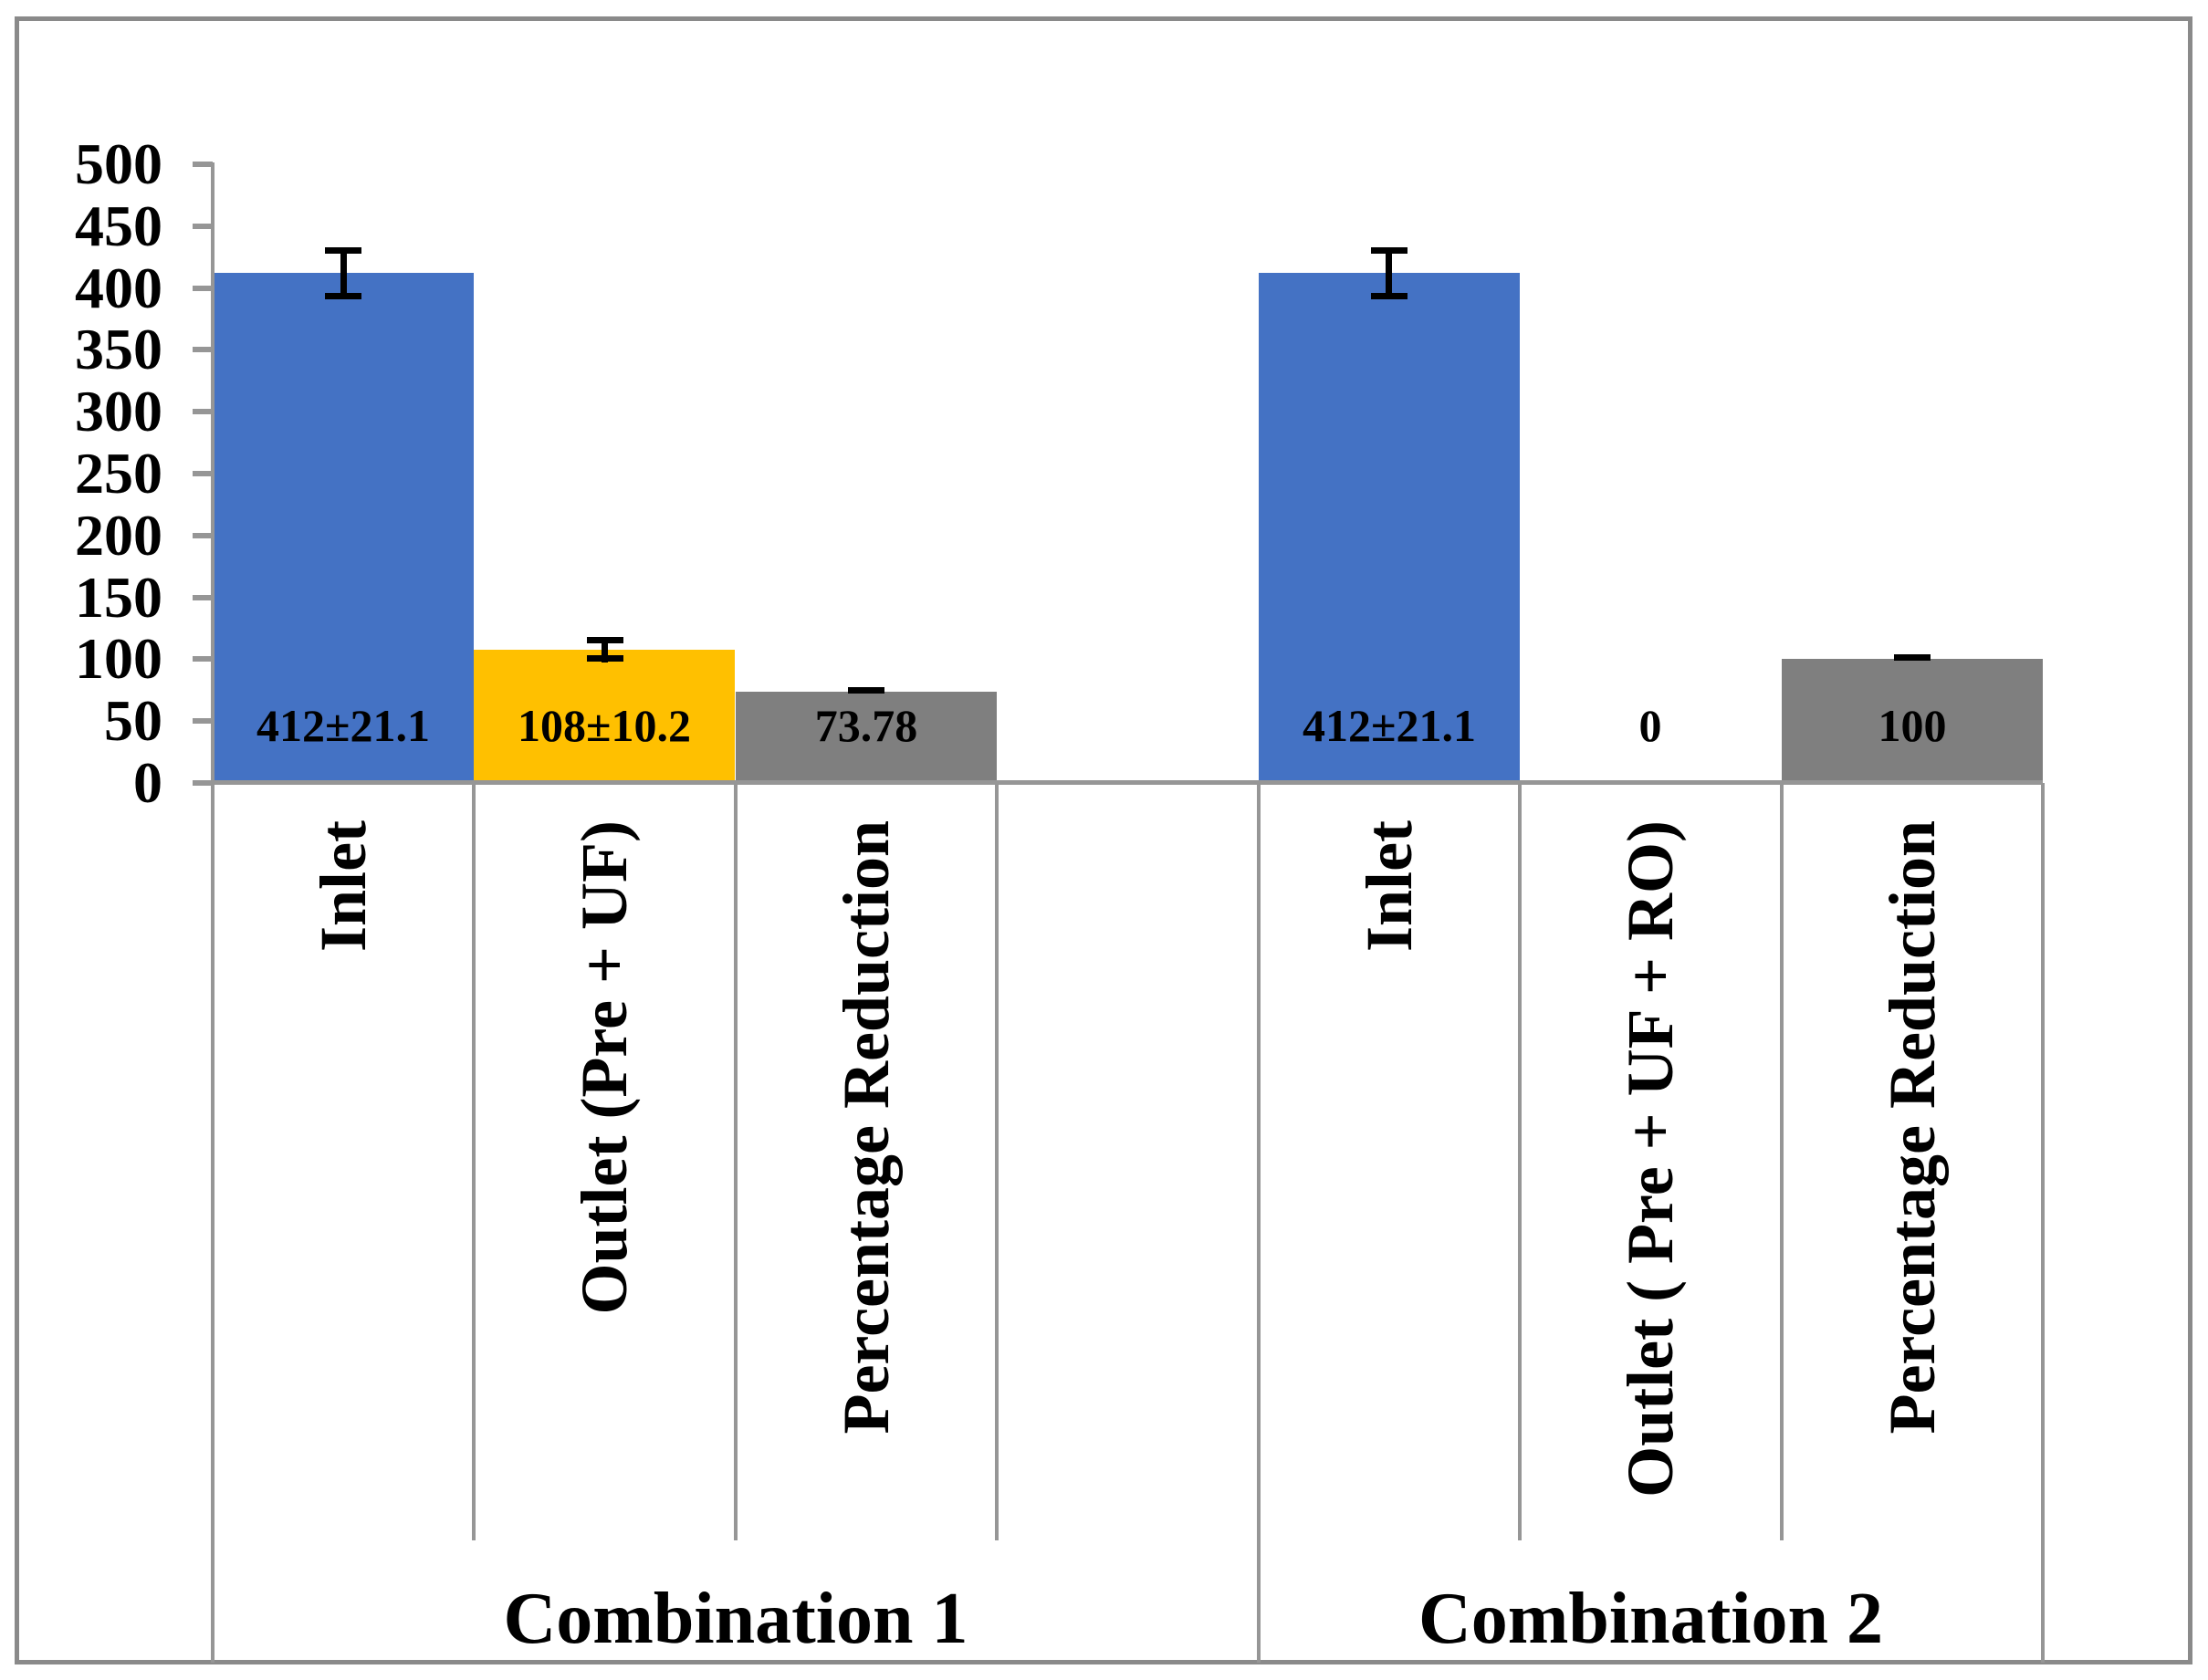  What do you see at coordinates (2043, 1223) in the screenshot?
I see `axis-right-edge` at bounding box center [2043, 1223].